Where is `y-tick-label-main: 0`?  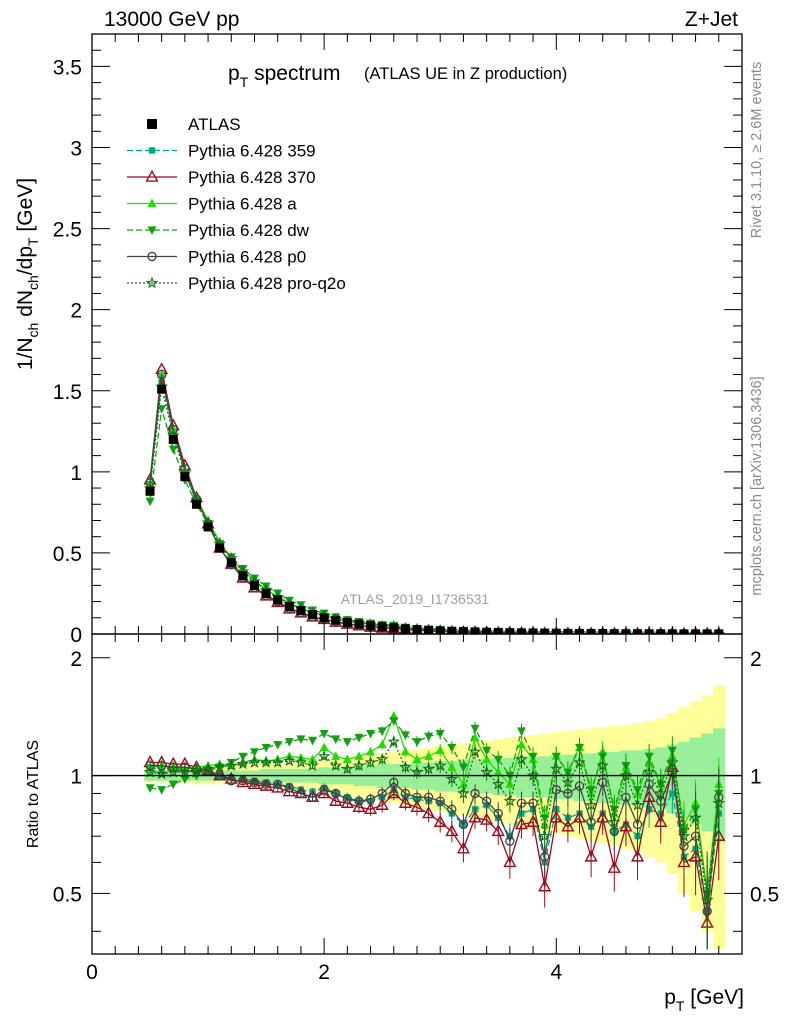
y-tick-label-main: 0 is located at coordinates (76, 635).